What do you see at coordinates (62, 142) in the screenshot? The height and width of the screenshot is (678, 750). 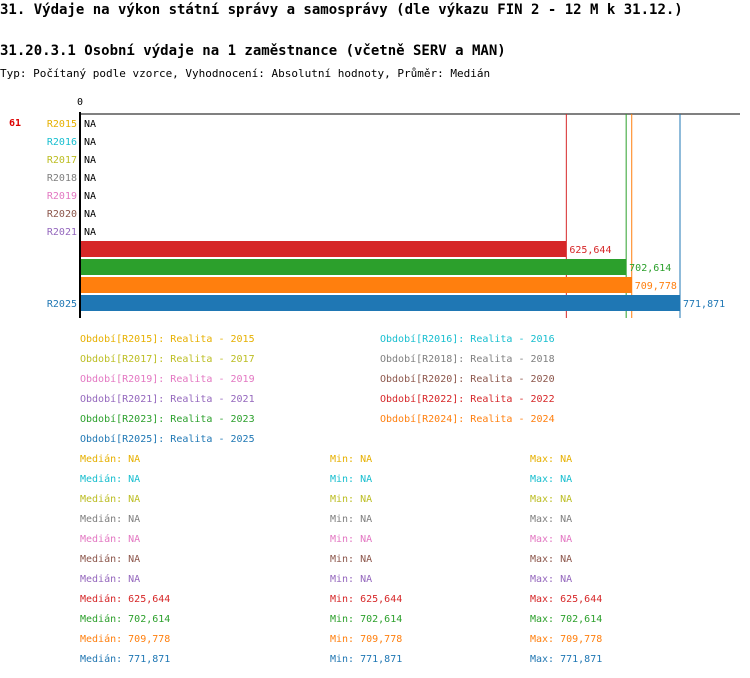 I see `category-label: R2016` at bounding box center [62, 142].